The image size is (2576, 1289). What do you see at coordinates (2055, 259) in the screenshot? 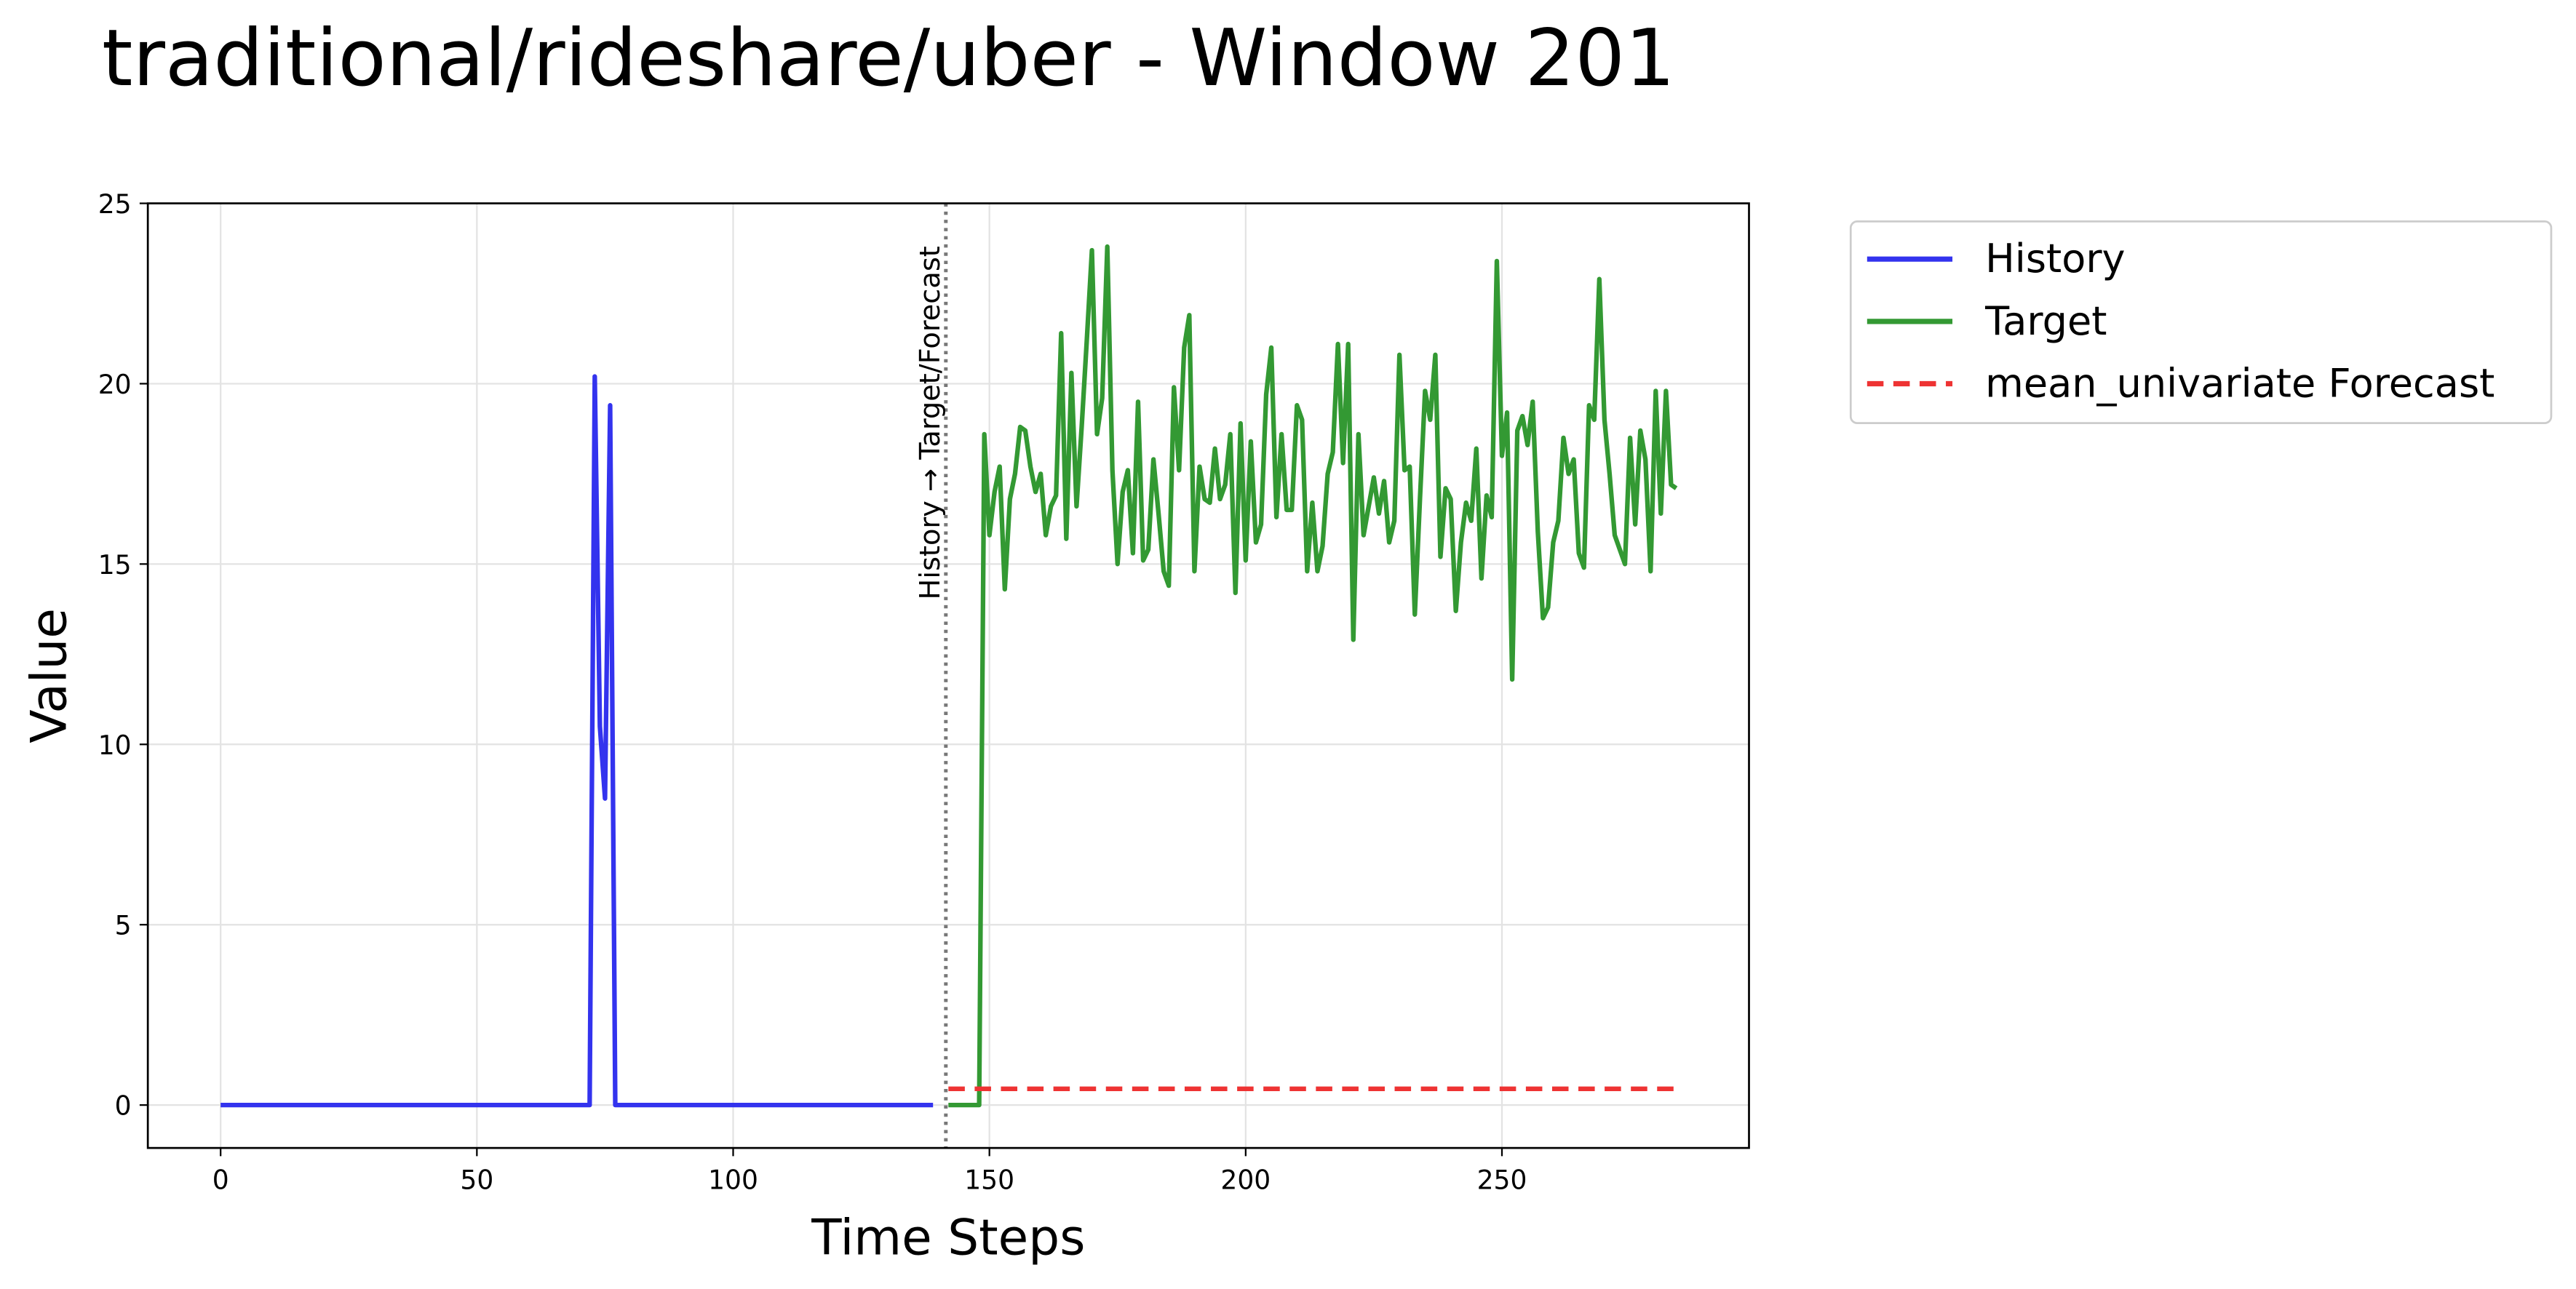
I see `legend-label: History` at bounding box center [2055, 259].